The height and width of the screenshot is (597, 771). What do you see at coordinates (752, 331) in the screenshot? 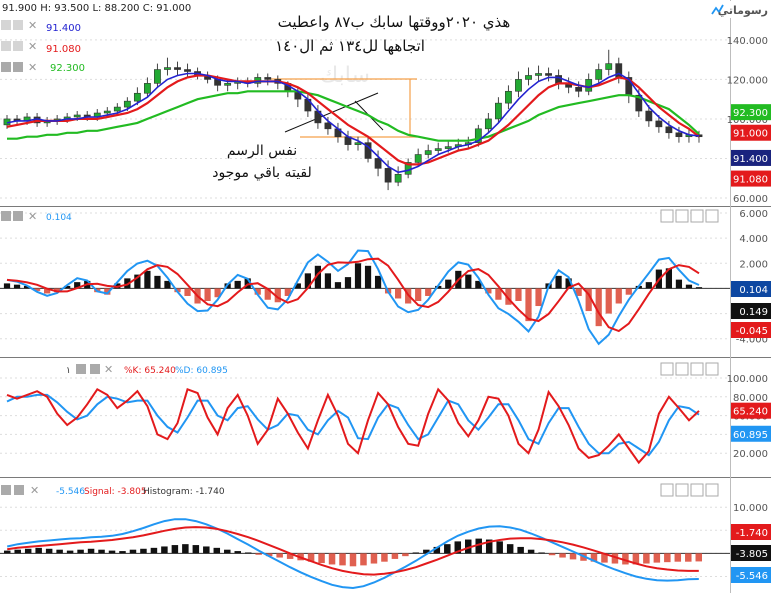
I see `osc-badge-text: -0.045` at bounding box center [752, 331].